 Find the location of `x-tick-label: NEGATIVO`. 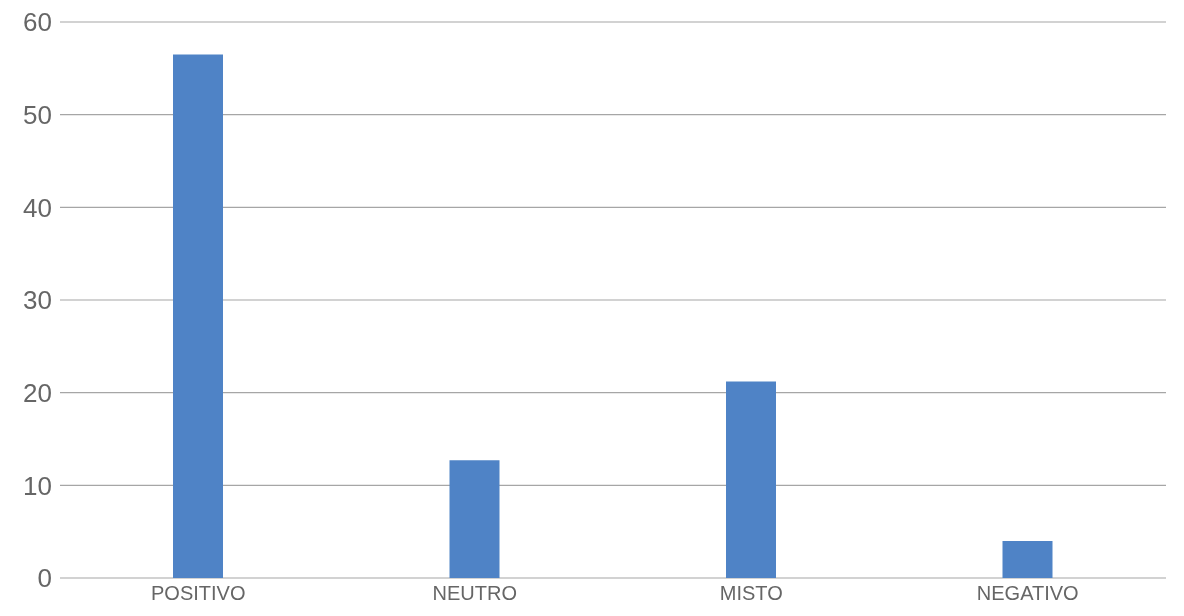

x-tick-label: NEGATIVO is located at coordinates (1027, 593).